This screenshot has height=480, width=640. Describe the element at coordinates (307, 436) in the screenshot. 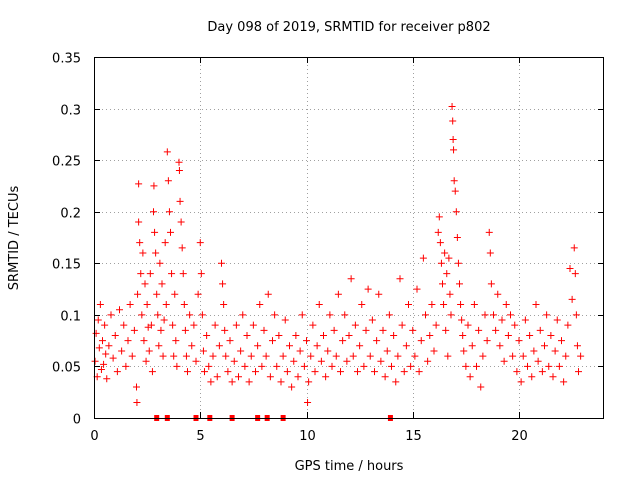

I see `x-tick-label: 10` at that location.